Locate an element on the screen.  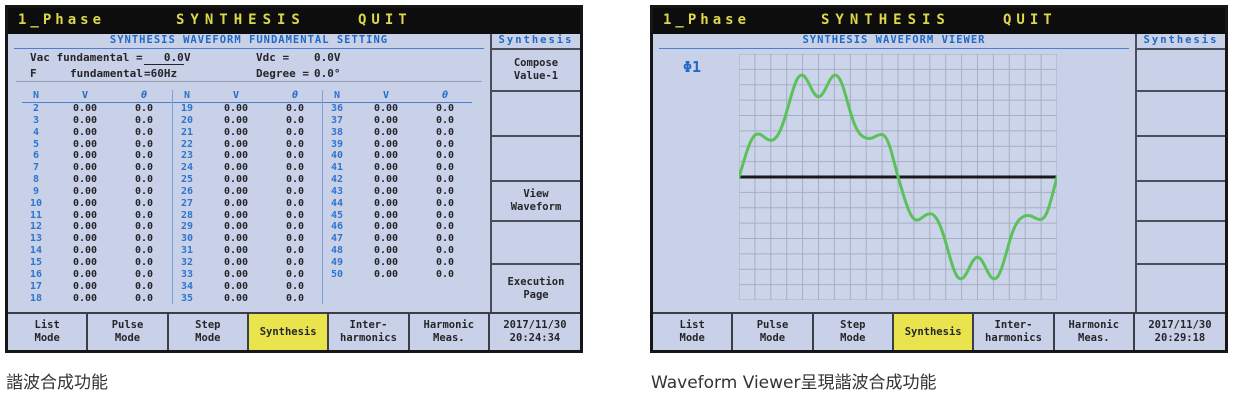
softkey-execution-page: Execution Page is located at coordinates (536, 288).